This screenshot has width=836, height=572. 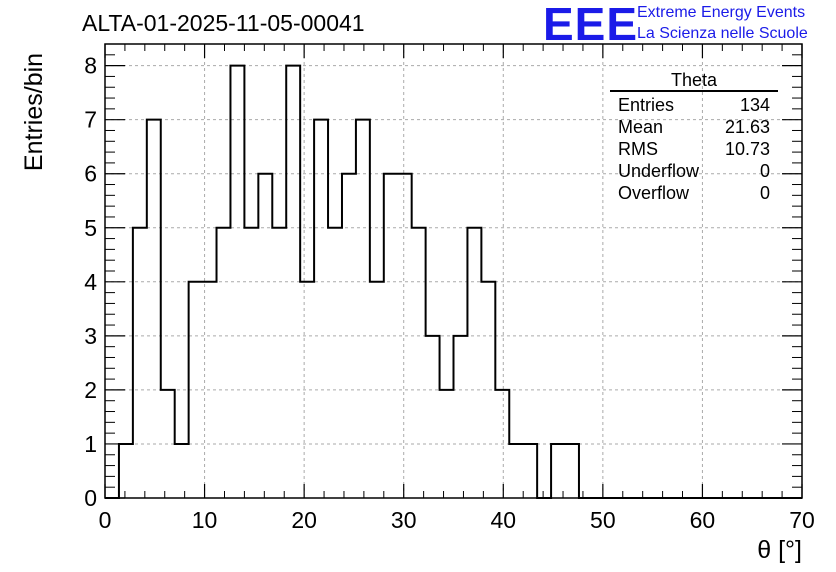 I want to click on y-tick-label: 3, so click(x=90, y=336).